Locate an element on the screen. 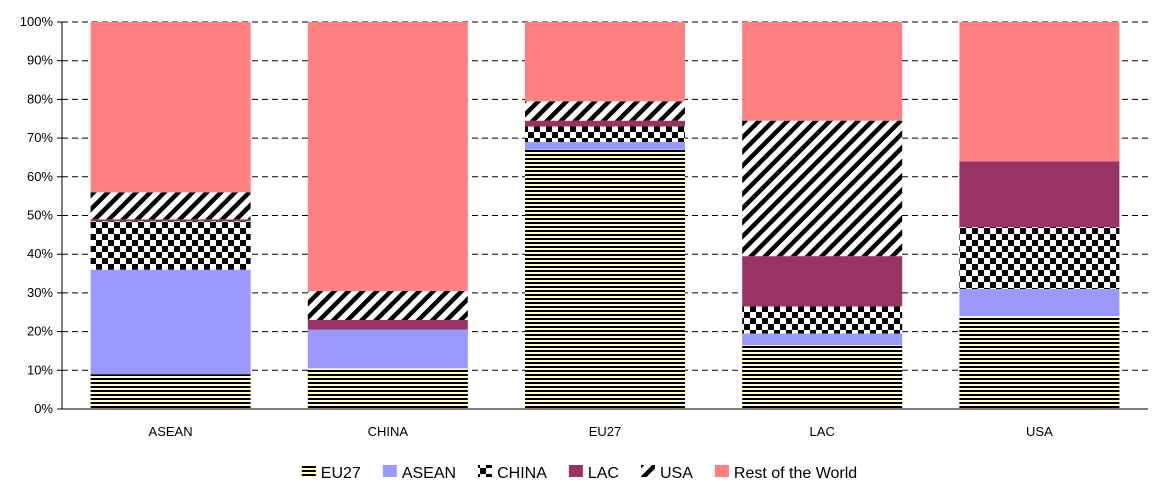 The width and height of the screenshot is (1159, 492). bar-segment-china-usa is located at coordinates (387, 305).